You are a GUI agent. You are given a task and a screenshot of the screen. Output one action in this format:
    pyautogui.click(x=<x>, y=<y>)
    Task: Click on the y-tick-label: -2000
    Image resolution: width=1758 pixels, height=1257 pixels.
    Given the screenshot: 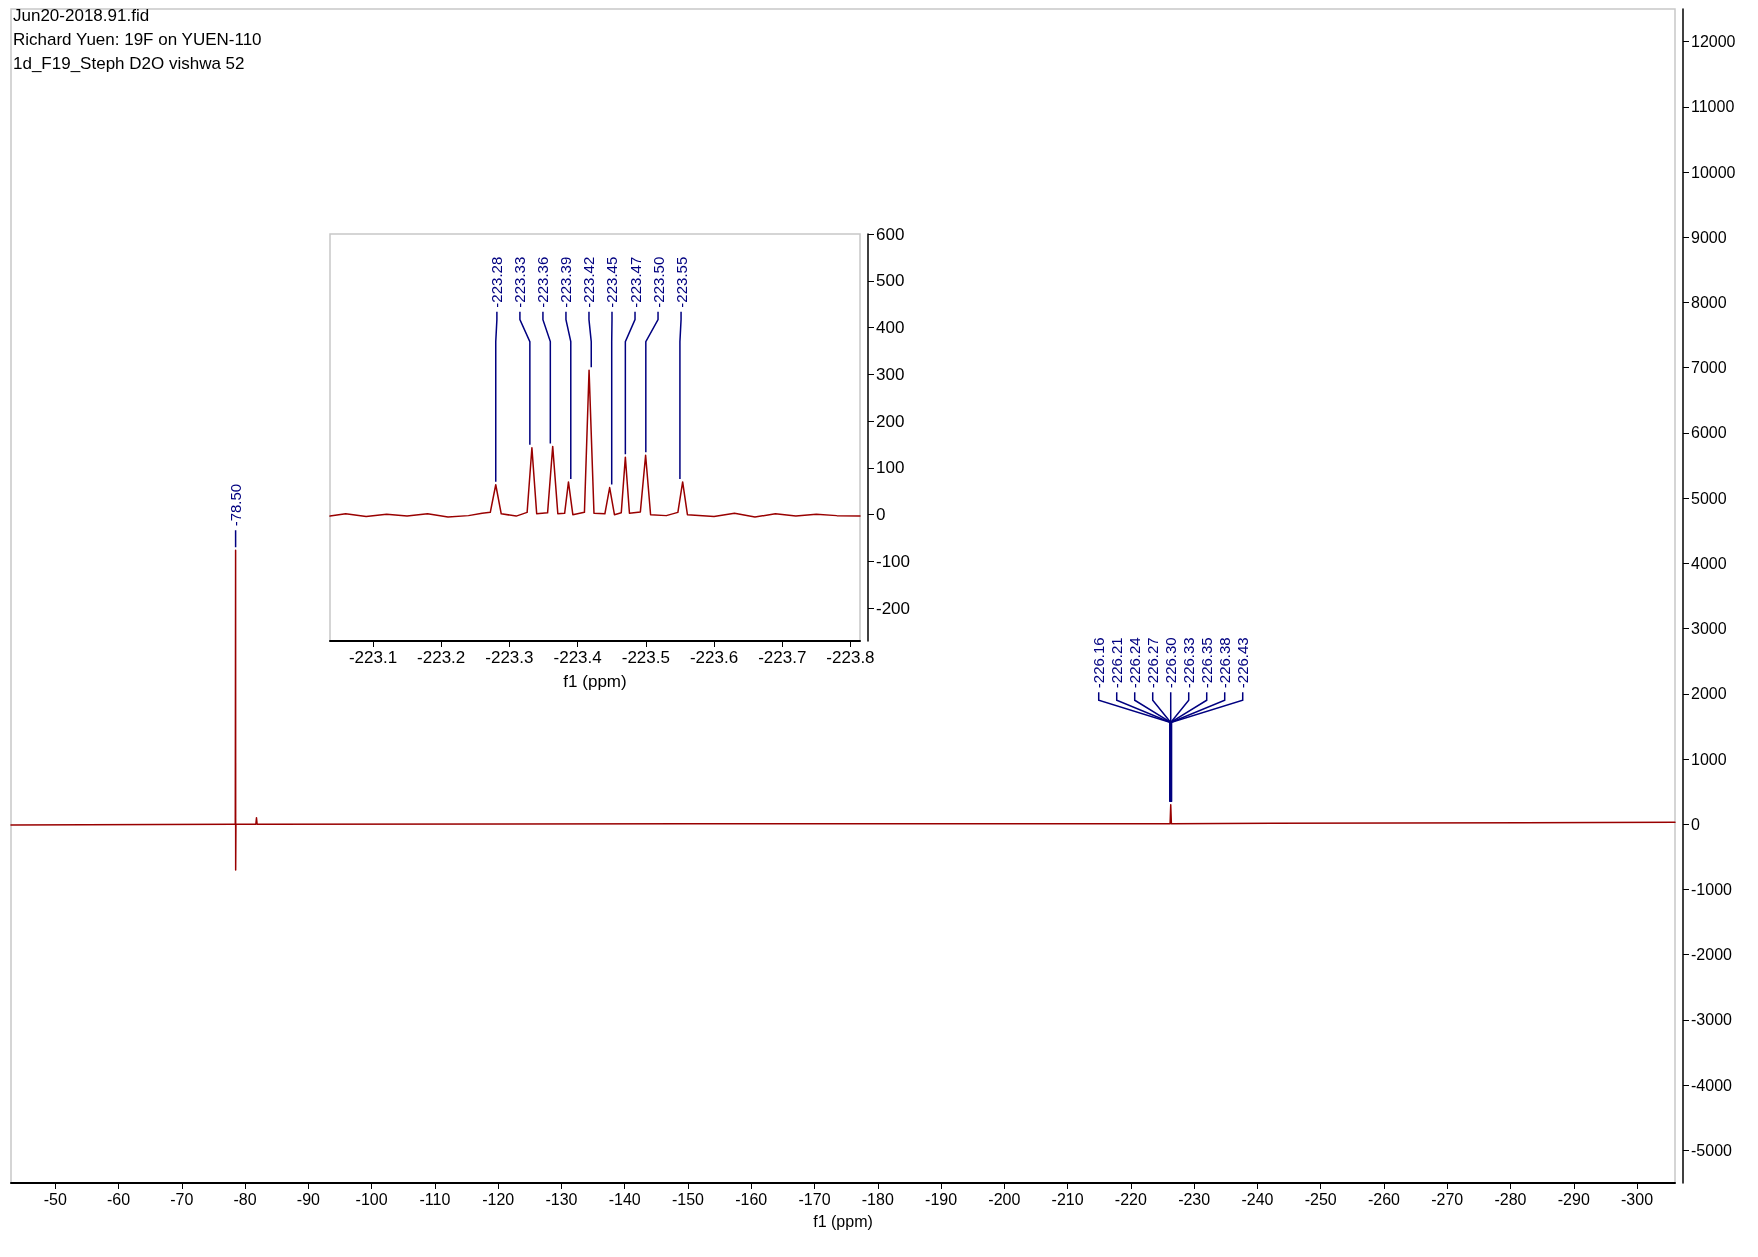 What is the action you would take?
    pyautogui.click(x=1712, y=955)
    